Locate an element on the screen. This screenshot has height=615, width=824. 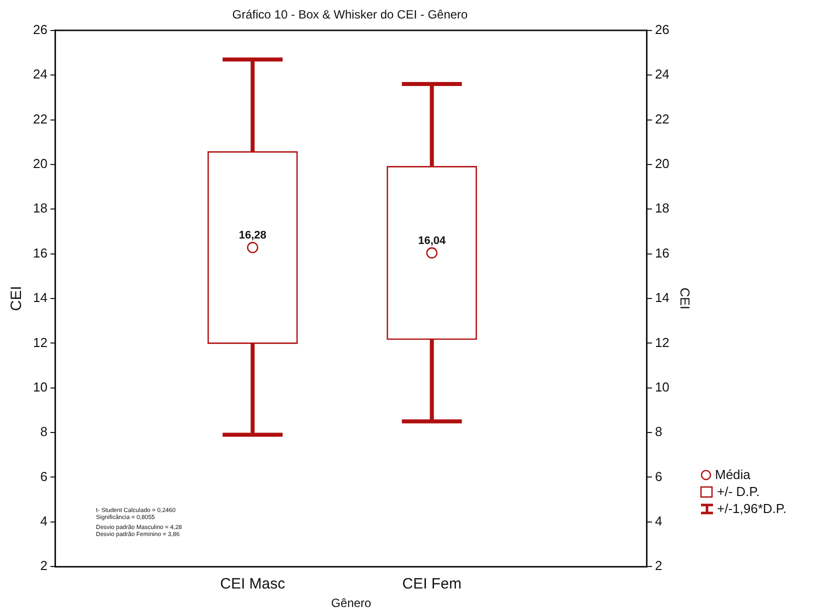
y2-tick-label: 8 is located at coordinates (658, 432).